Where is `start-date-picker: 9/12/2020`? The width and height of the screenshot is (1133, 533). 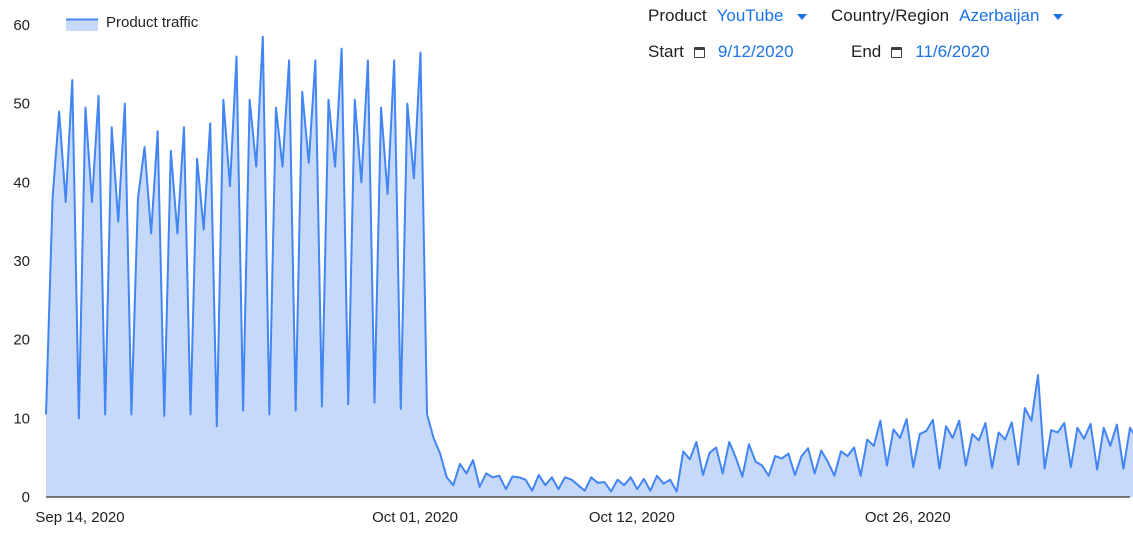 start-date-picker: 9/12/2020 is located at coordinates (743, 52).